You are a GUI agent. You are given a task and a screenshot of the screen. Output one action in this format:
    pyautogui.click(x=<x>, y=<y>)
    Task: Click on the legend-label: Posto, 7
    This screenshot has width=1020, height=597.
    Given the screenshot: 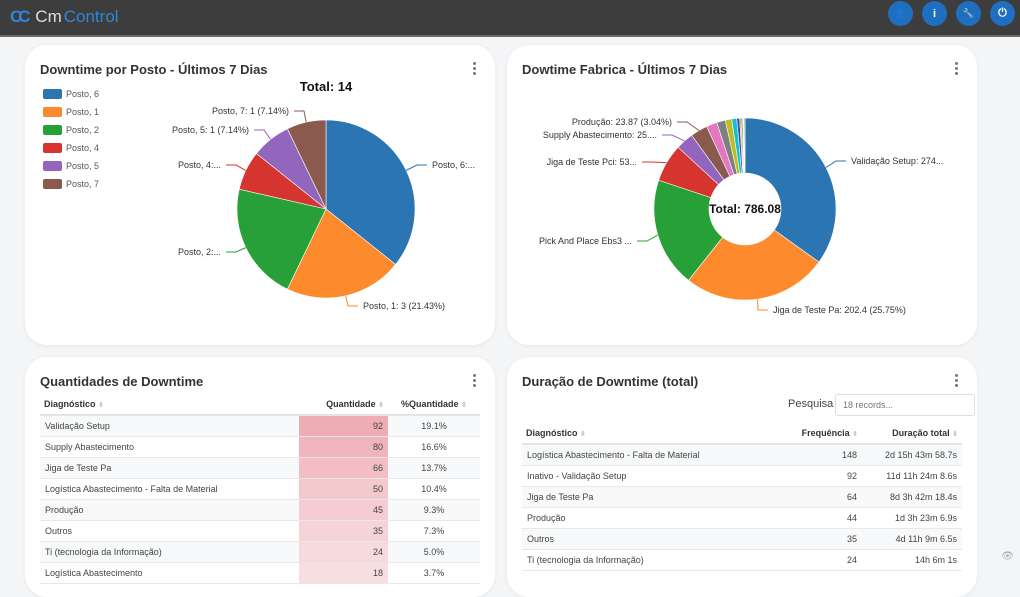 What is the action you would take?
    pyautogui.click(x=83, y=184)
    